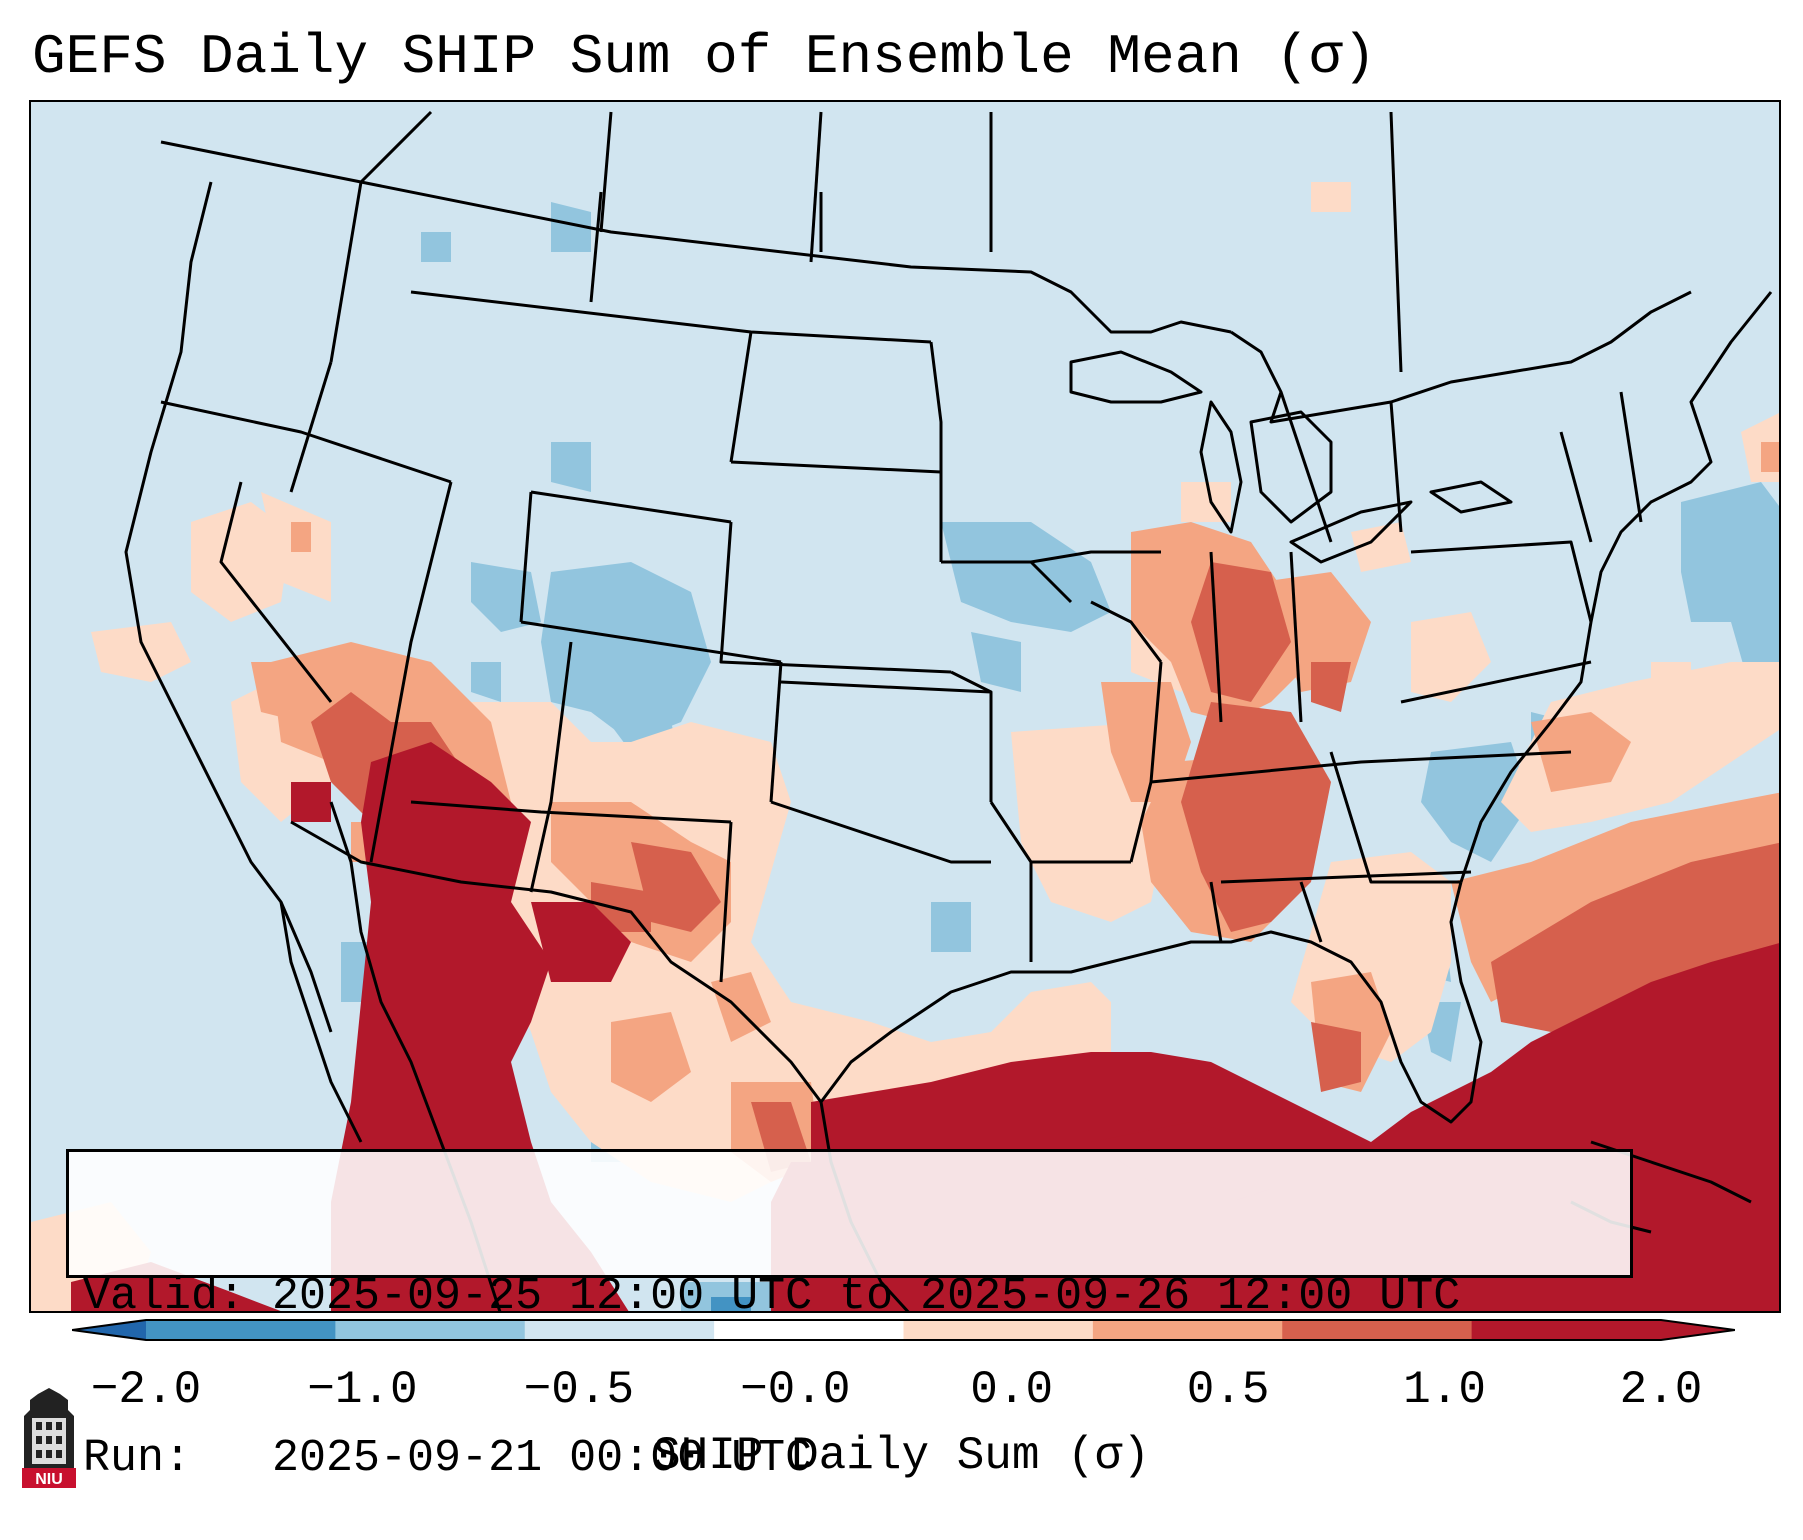 This screenshot has height=1540, width=1803. Describe the element at coordinates (731, 1304) in the screenshot. I see `negative-anomaly-core` at that location.